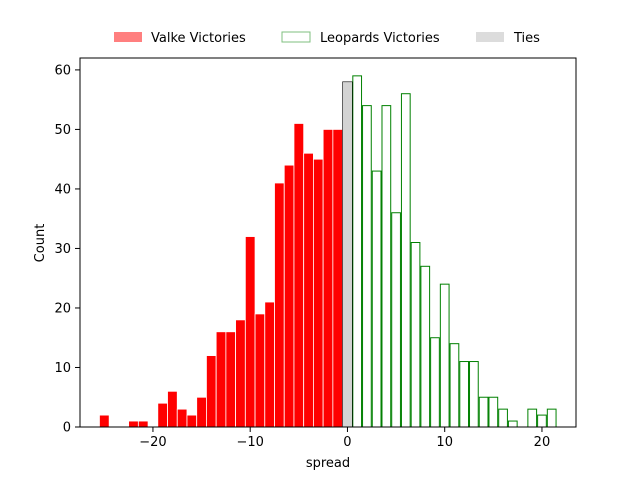 The width and height of the screenshot is (640, 480). I want to click on y-axis-ticks: 0 10 20 30 40 50 60, so click(67, 249).